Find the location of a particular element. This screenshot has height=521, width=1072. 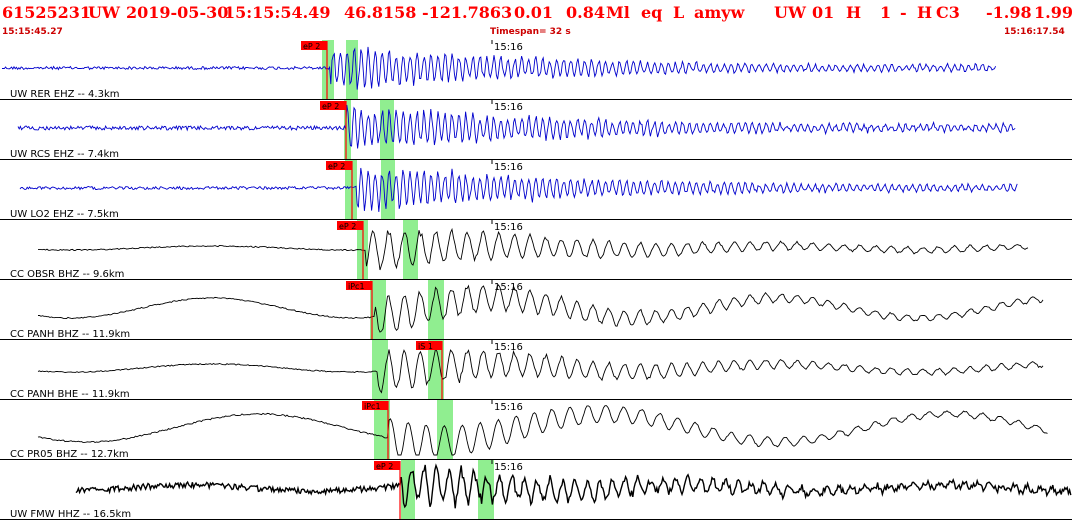

station-label: UW RCS EHZ -- 7.4km is located at coordinates (64, 154).